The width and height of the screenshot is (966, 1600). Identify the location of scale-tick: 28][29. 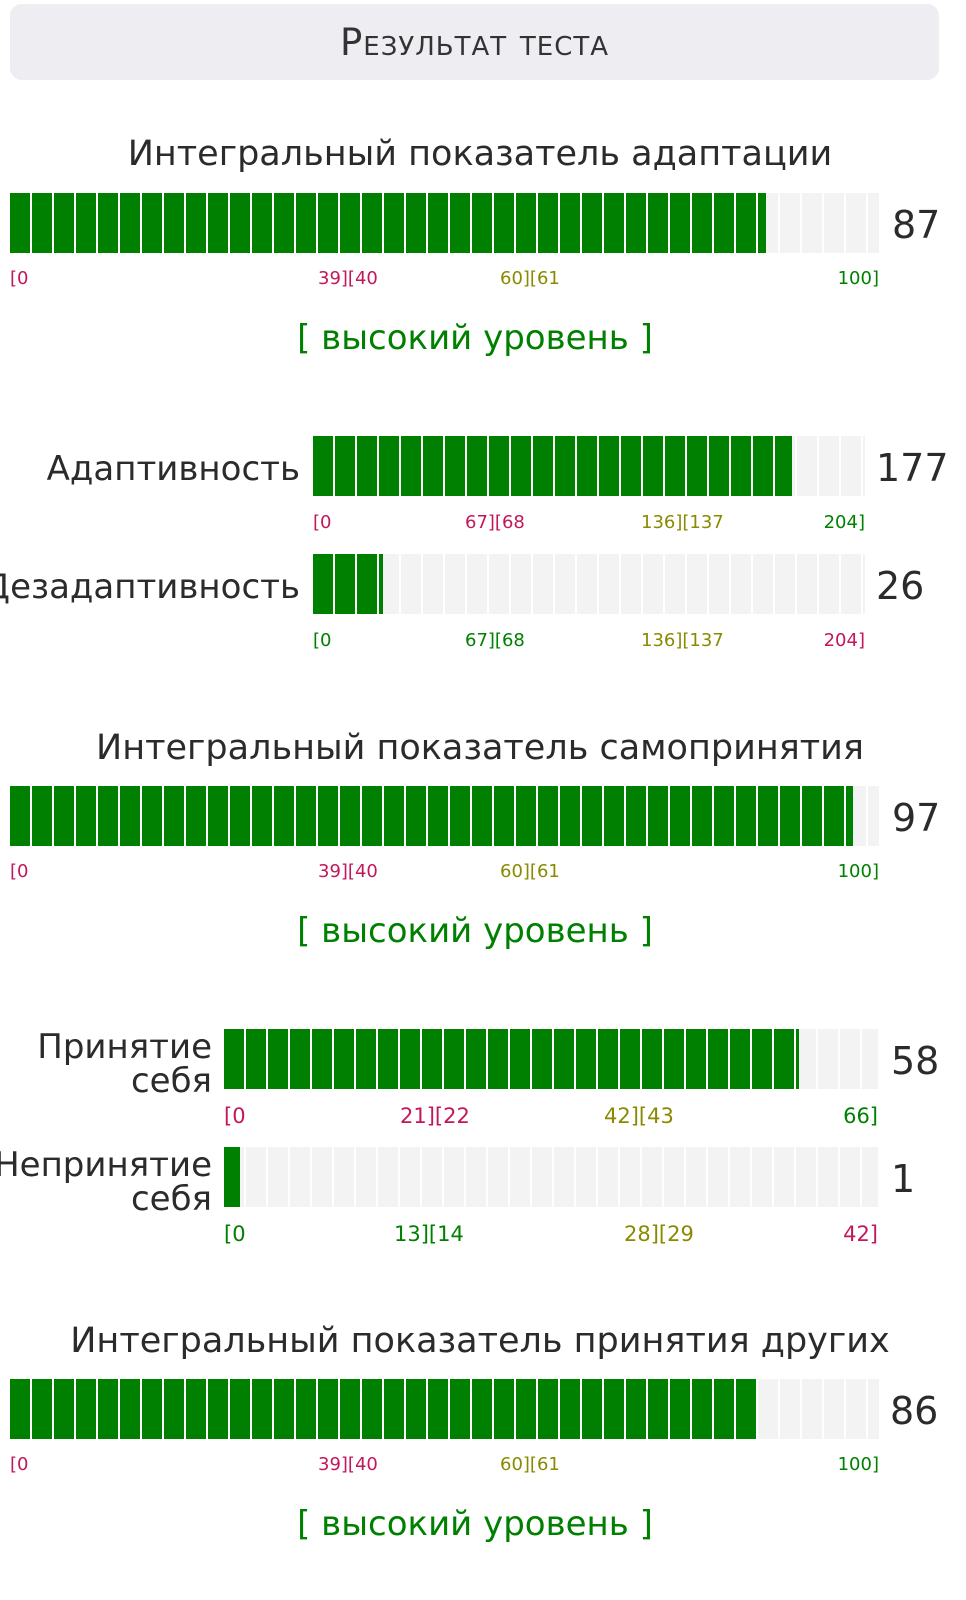
(659, 1234).